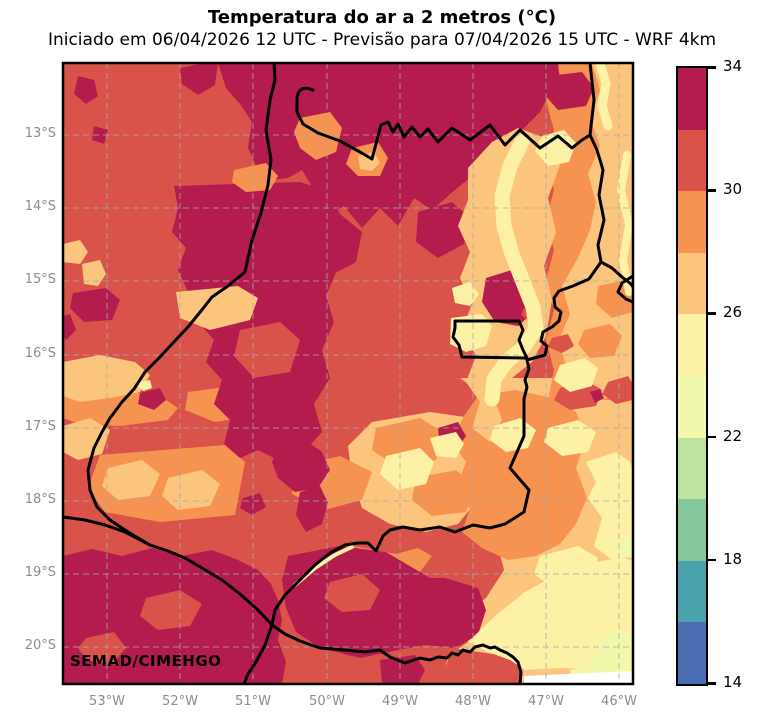 This screenshot has width=764, height=728. What do you see at coordinates (180, 701) in the screenshot?
I see `x-axis-label: 52°W` at bounding box center [180, 701].